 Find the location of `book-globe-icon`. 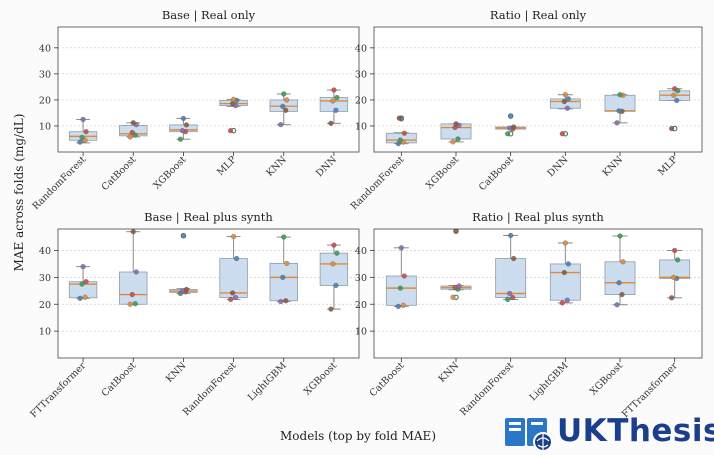

book-globe-icon is located at coordinates (529, 435).